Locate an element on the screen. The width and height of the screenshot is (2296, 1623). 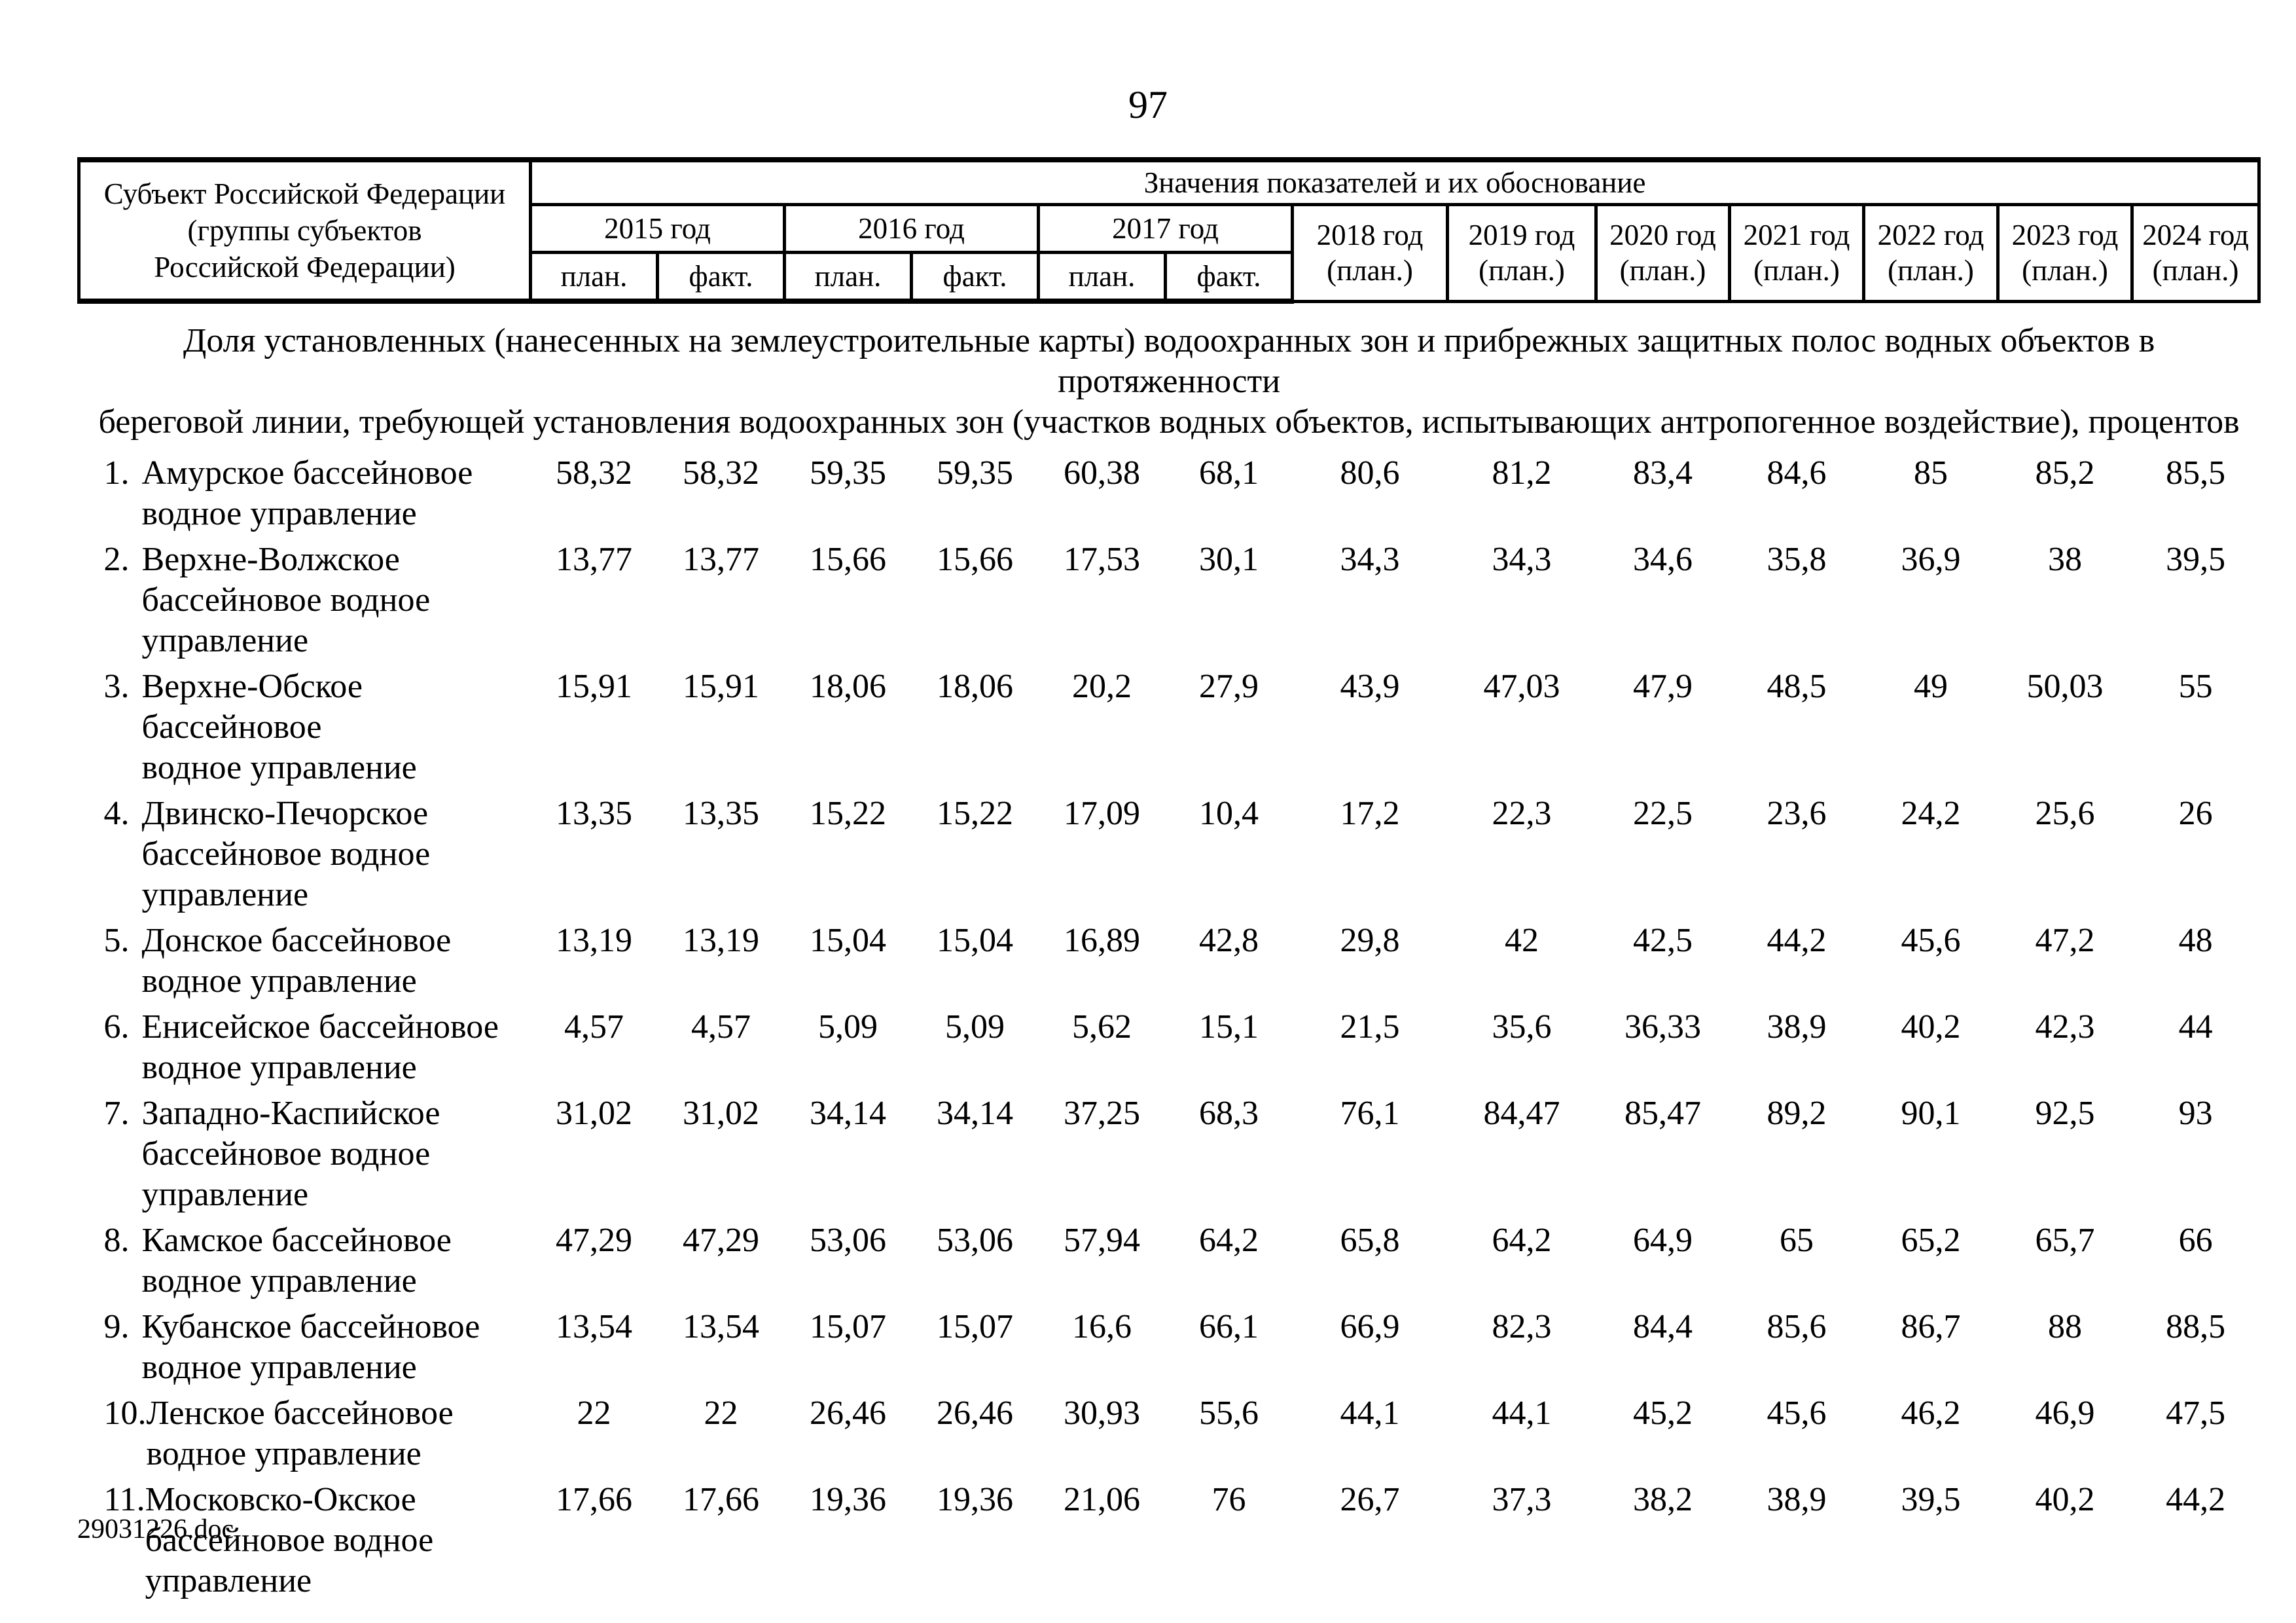
row-name: Ленское бассейновое водное управление is located at coordinates (300, 1433).